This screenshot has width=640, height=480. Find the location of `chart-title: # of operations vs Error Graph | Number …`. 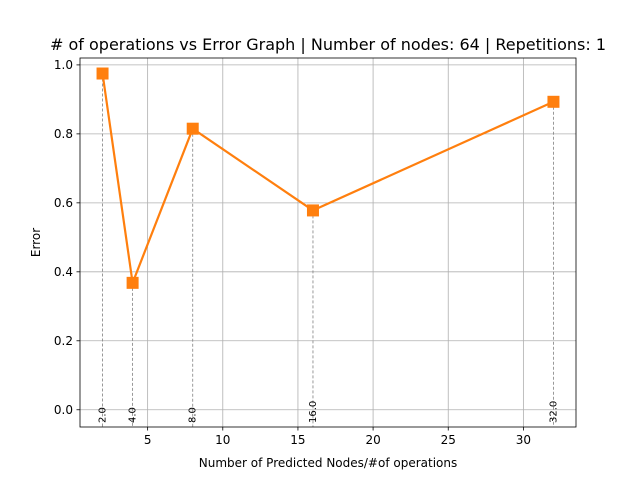

chart-title: # of operations vs Error Graph | Number … is located at coordinates (328, 44).